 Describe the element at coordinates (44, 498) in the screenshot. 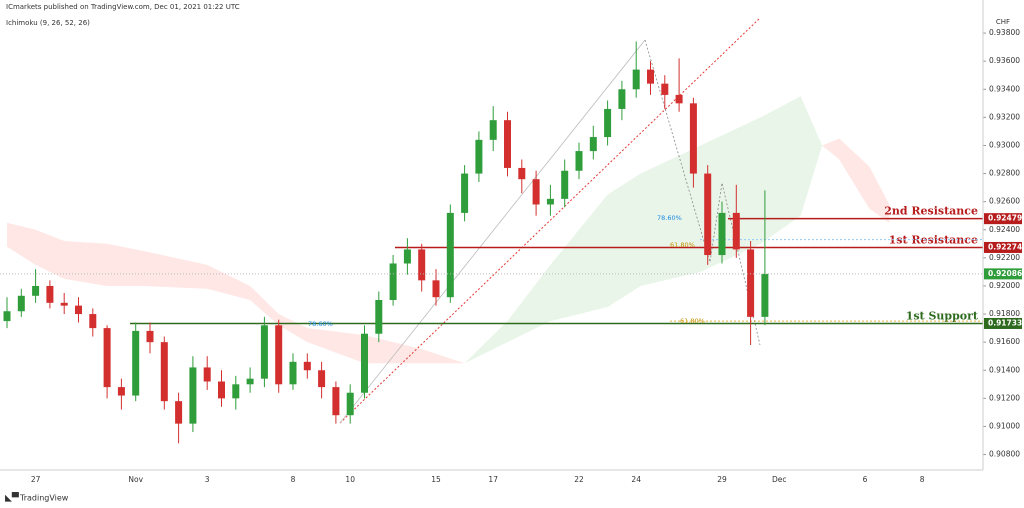

I see `brand: TradingView` at that location.